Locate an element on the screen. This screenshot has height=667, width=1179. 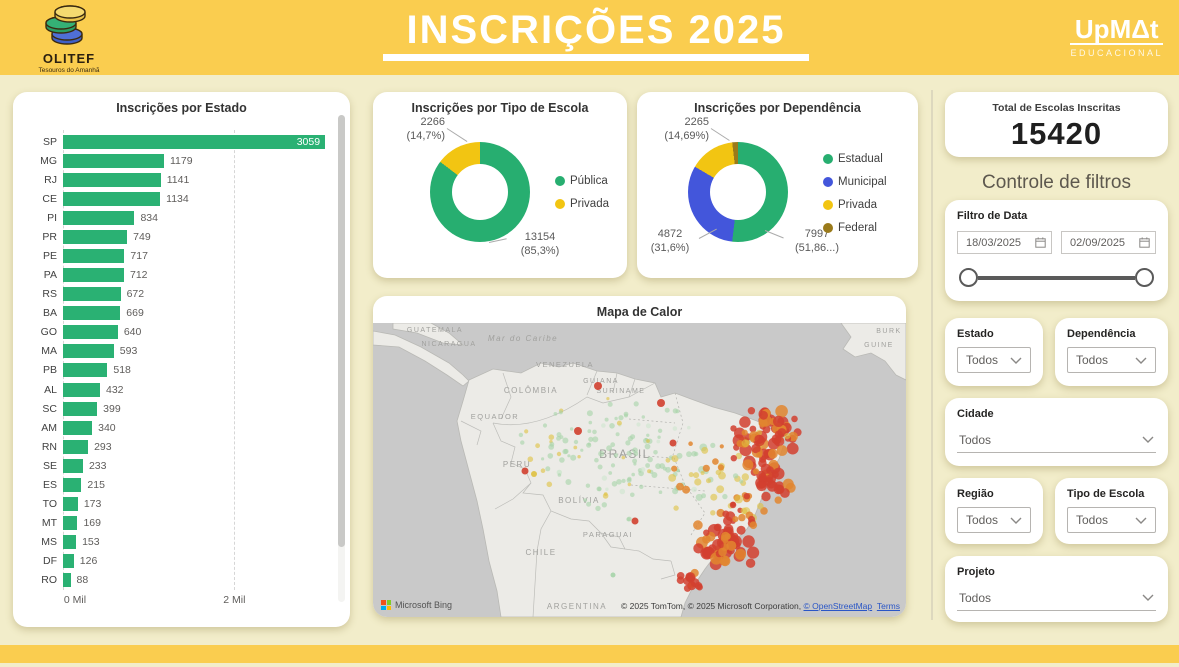
scrollbar-thumb is located at coordinates (341, 331).